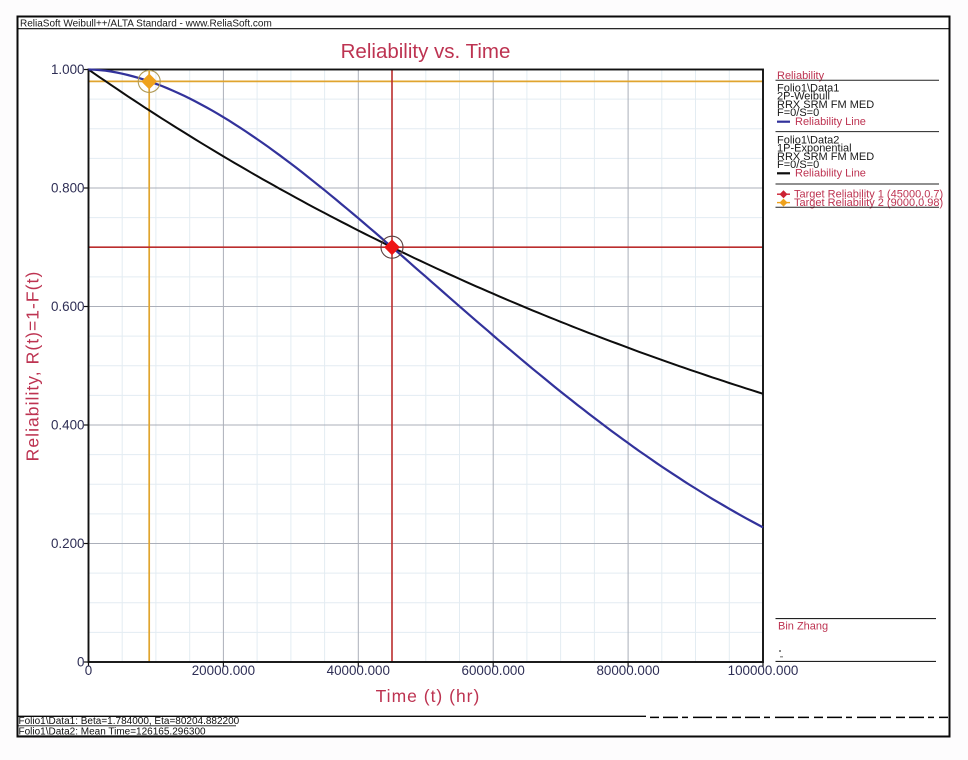  I want to click on svg-text: Time (t) (hr), so click(428, 696).